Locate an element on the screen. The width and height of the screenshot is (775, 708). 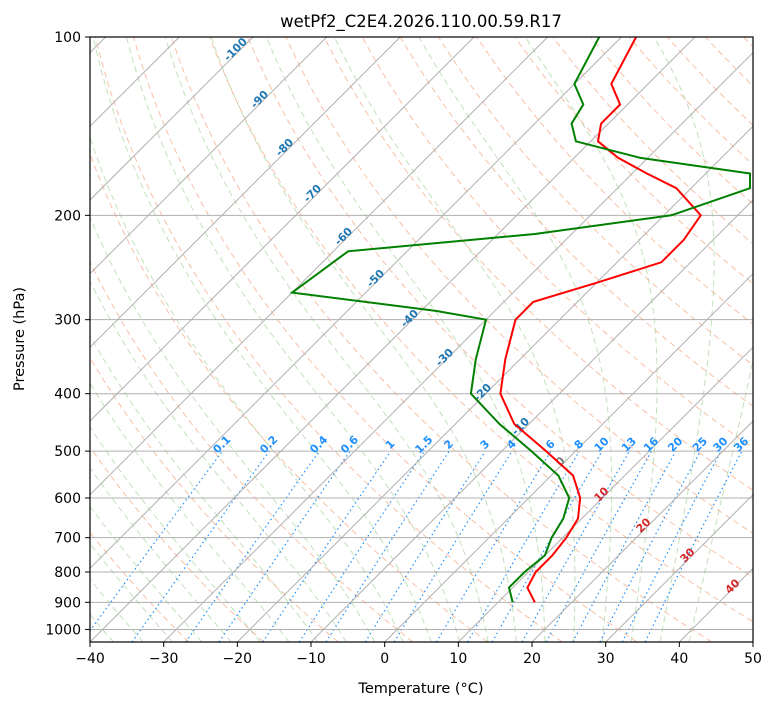
x-tick-label: 30 is located at coordinates (606, 659).